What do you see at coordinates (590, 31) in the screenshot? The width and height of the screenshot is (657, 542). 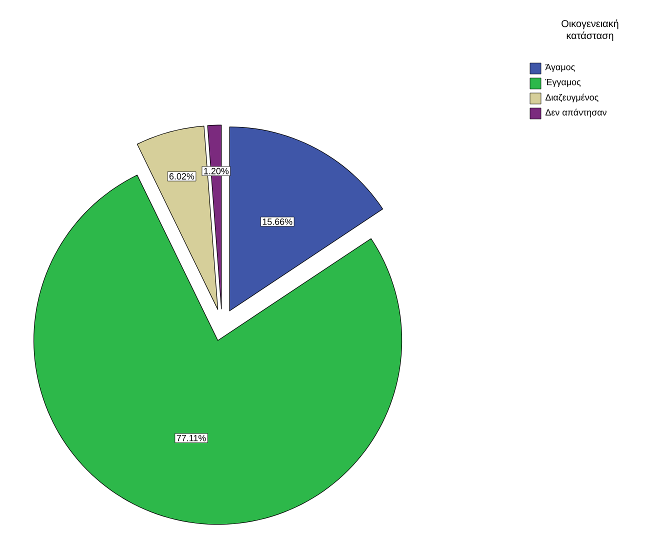 I see `legend-title: Οικογενειακή κατάσταση` at bounding box center [590, 31].